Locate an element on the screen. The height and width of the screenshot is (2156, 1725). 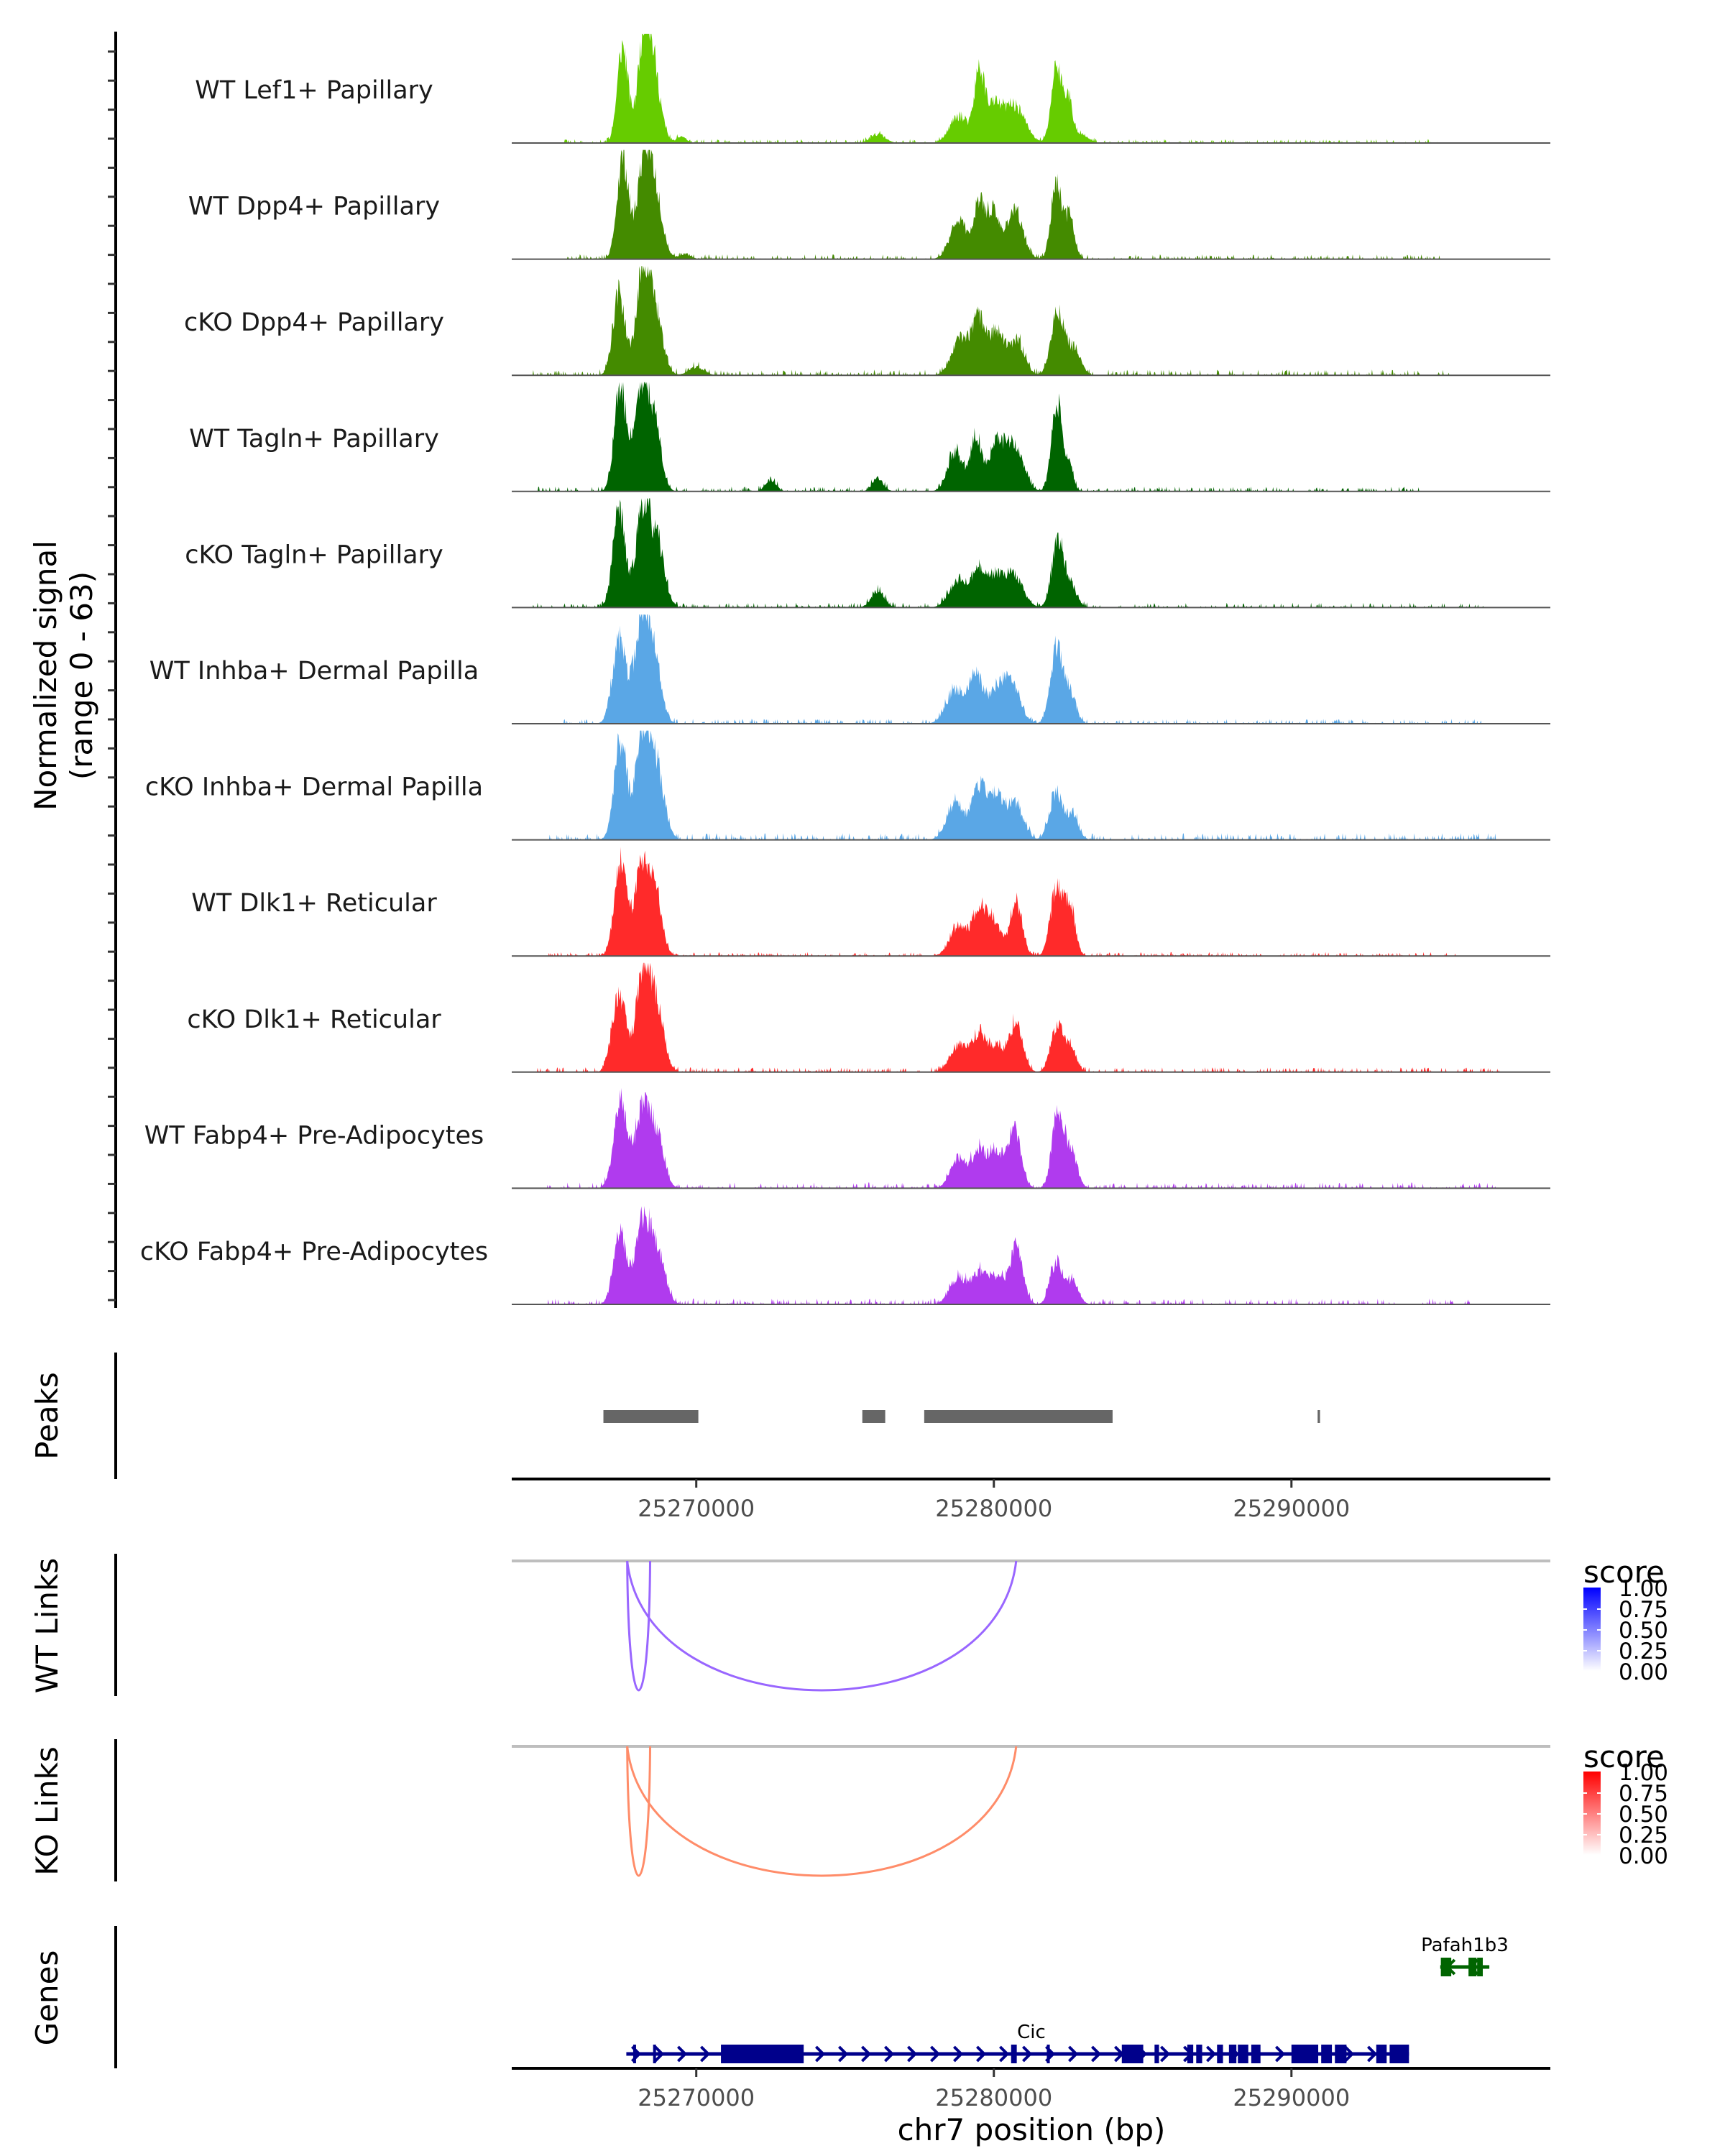
coverage-y-ticks is located at coordinates (112, 676).